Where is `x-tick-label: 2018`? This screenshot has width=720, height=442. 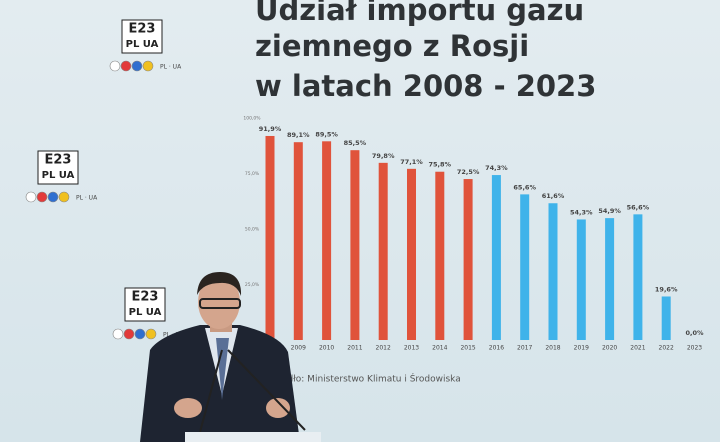 x-tick-label: 2018 is located at coordinates (552, 348).